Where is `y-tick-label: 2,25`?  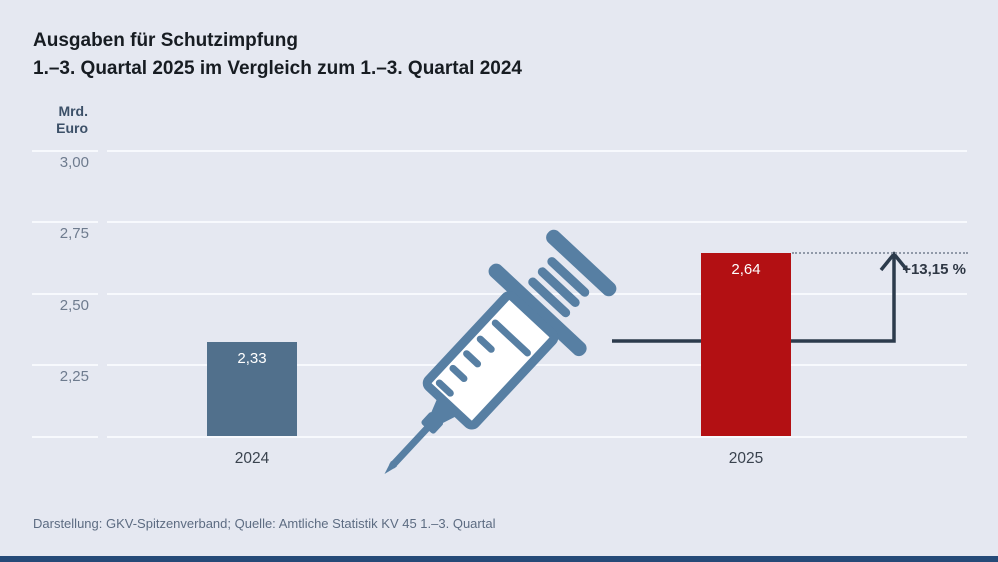 y-tick-label: 2,25 is located at coordinates (74, 376).